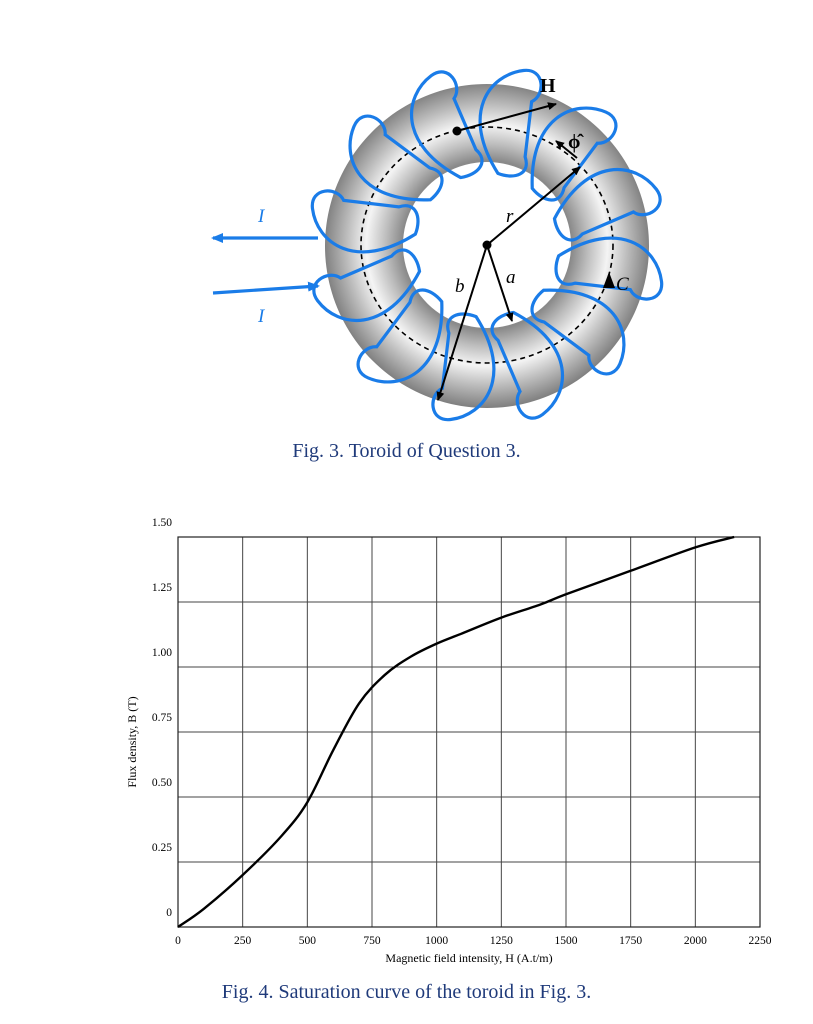 Image resolution: width=813 pixels, height=1024 pixels. I want to click on radius-r-arrow, so click(533, 206).